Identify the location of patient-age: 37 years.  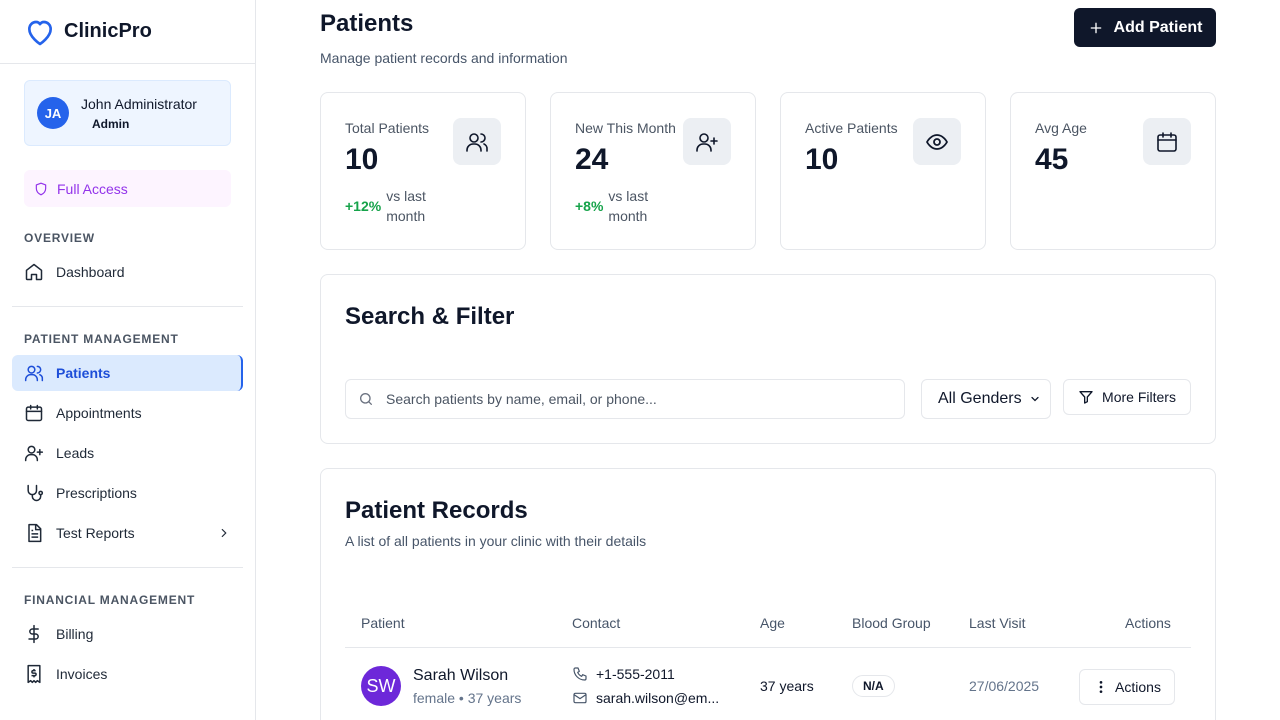
(787, 686).